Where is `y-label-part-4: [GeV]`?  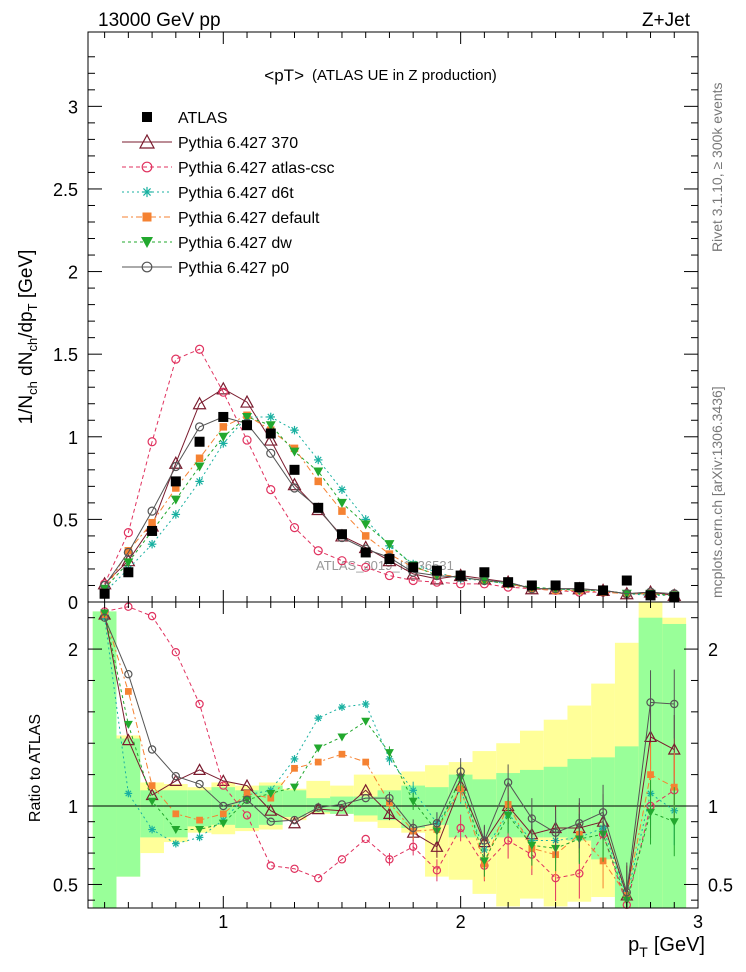
y-label-part-4: [GeV] is located at coordinates (26, 277).